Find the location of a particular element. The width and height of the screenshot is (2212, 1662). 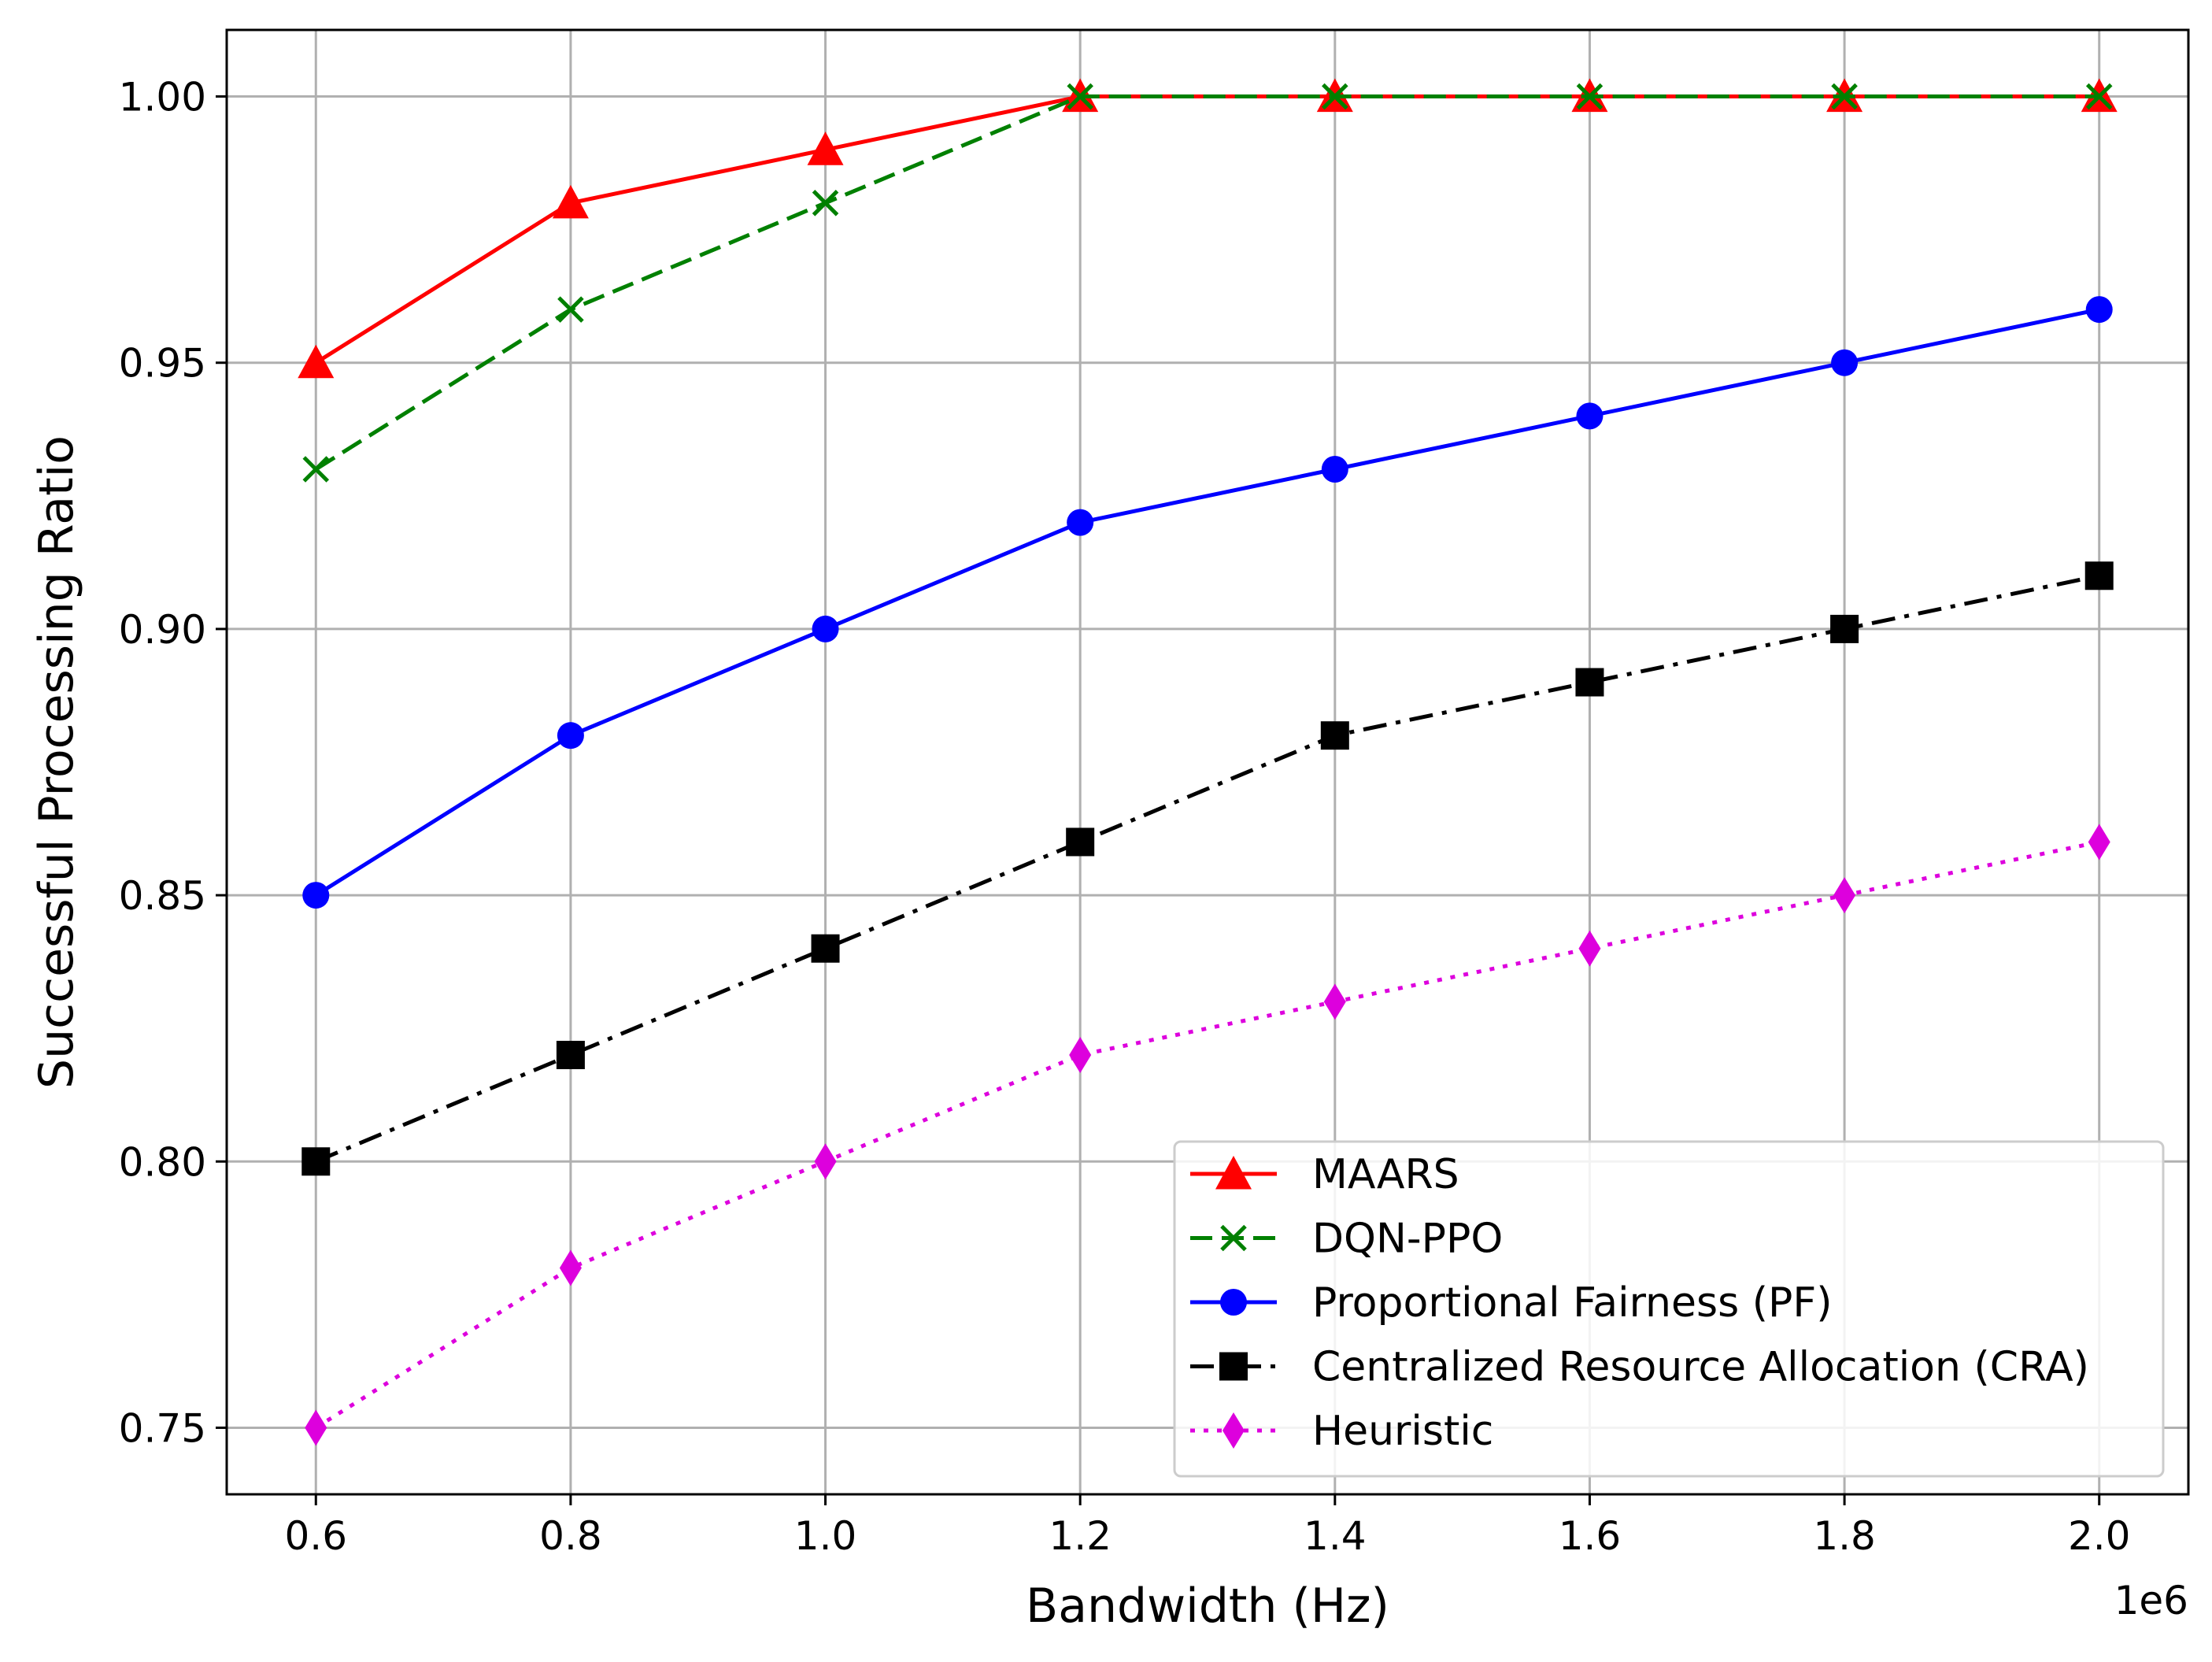

x-tick-label: 1.0 is located at coordinates (826, 1536).